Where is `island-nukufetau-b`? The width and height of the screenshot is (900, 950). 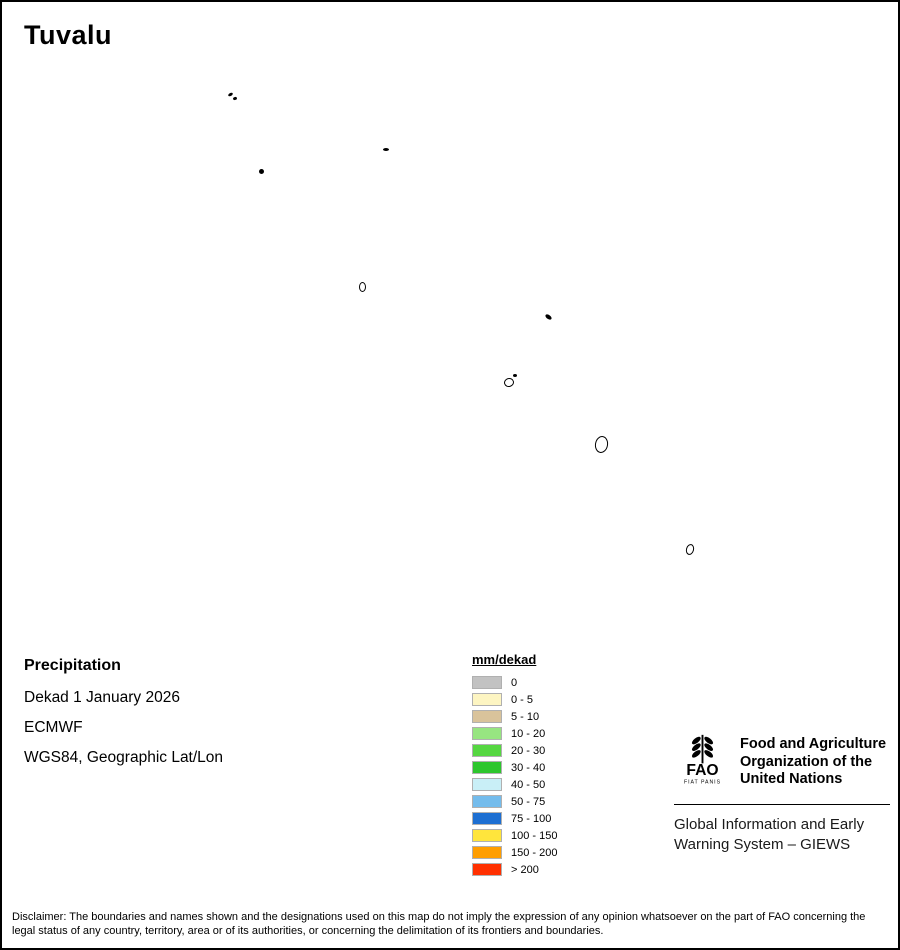 island-nukufetau-b is located at coordinates (509, 382).